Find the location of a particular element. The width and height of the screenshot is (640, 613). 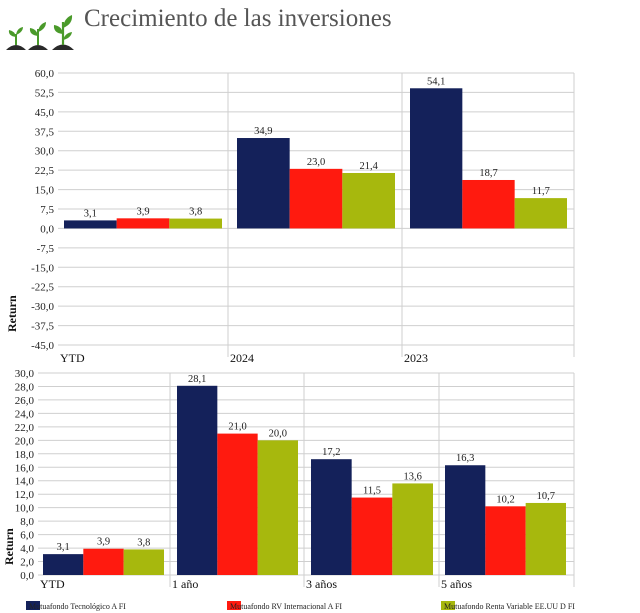

category-label: 2023 is located at coordinates (416, 358).